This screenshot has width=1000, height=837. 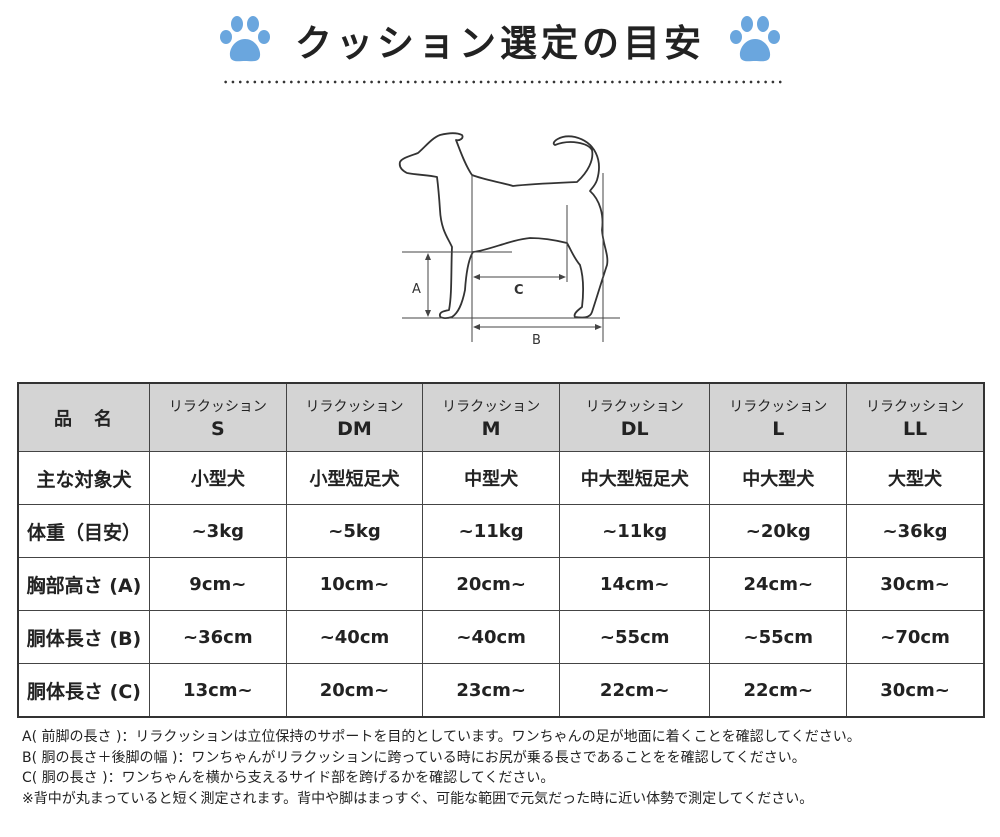 I want to click on table-cell: 14cm~, so click(x=634, y=584).